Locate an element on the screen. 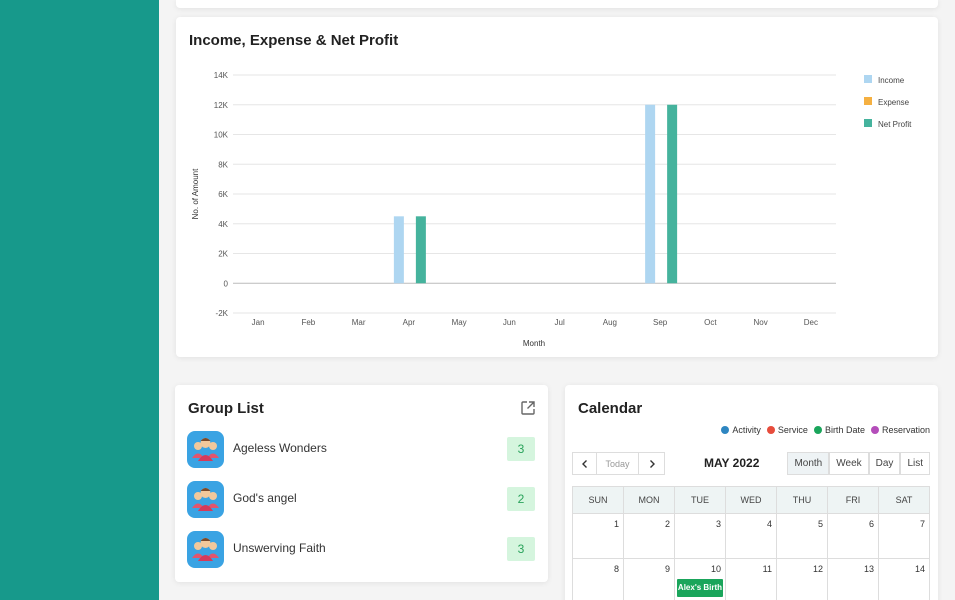 This screenshot has width=955, height=600. day-number: 14 is located at coordinates (919, 569).